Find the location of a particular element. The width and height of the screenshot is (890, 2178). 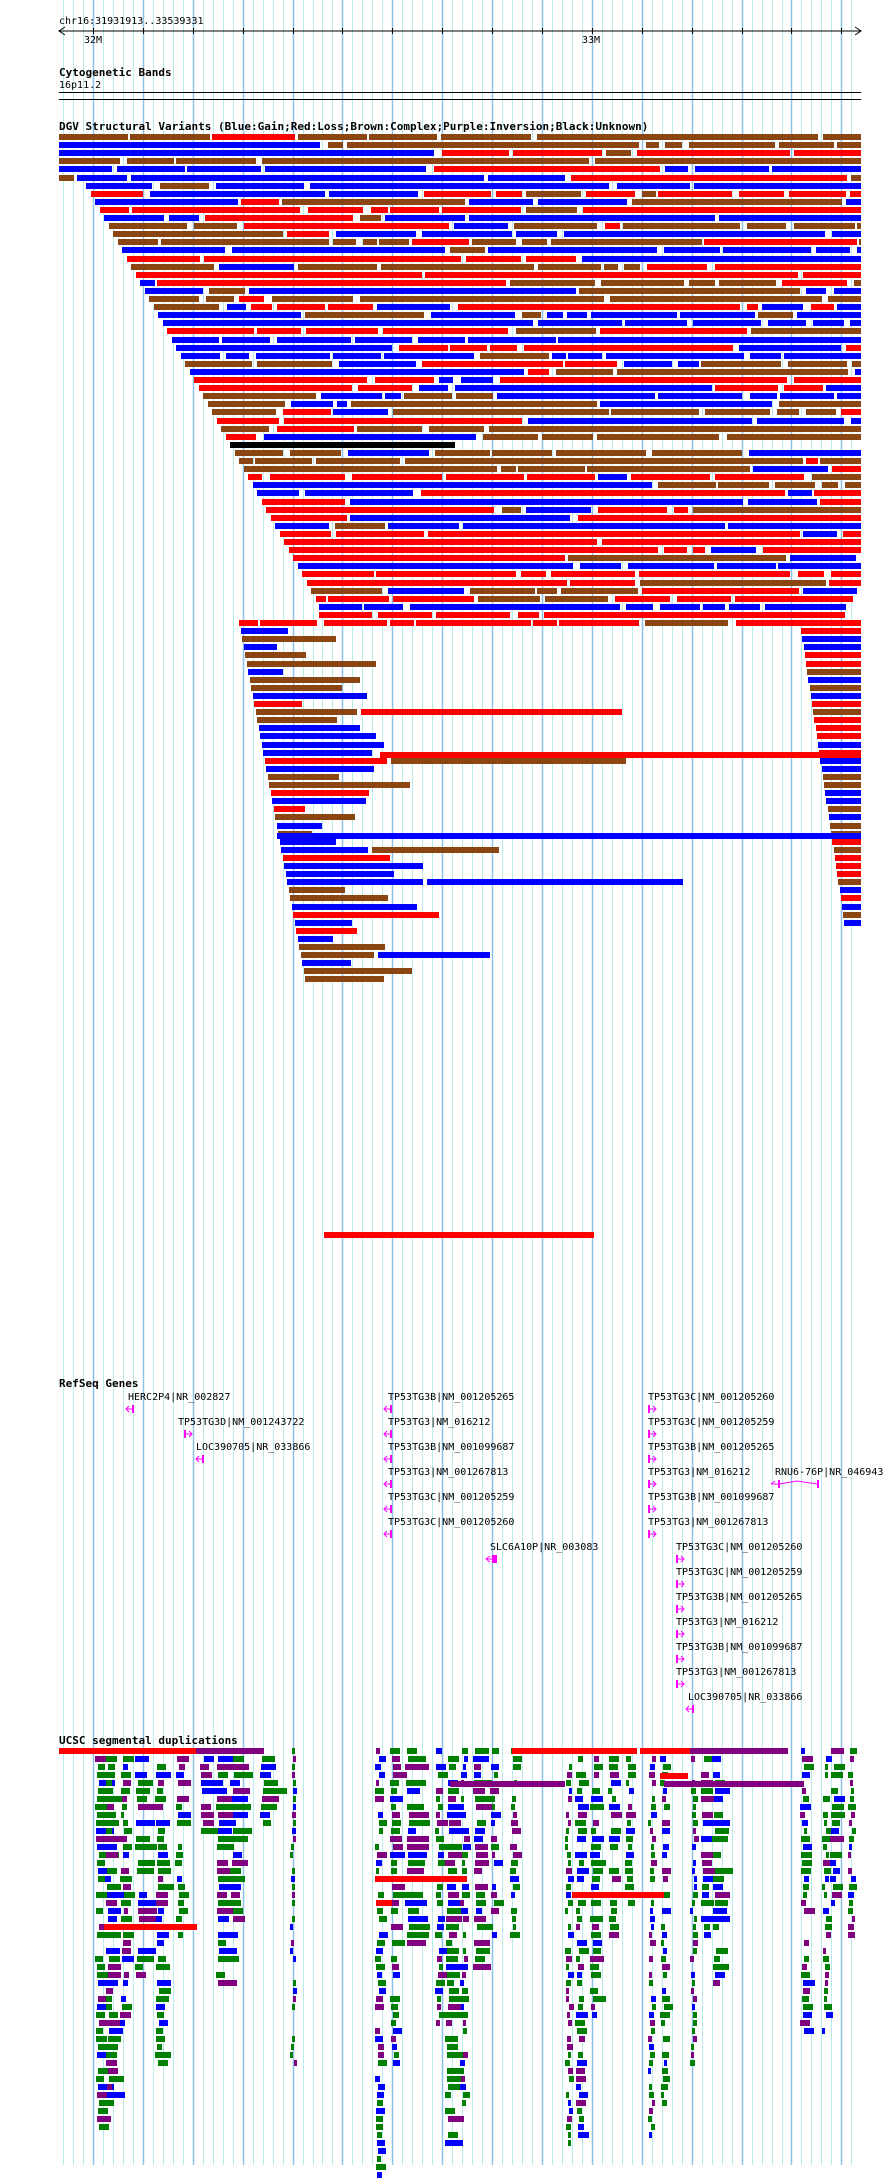

dgv-variant-unknown is located at coordinates (342, 445).